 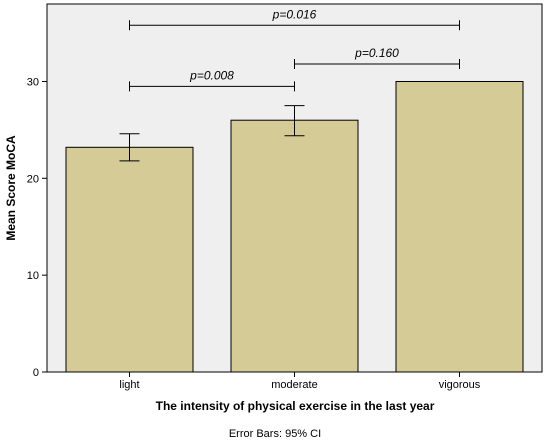 I want to click on x-axis: light moderate vigorous, so click(x=300, y=381).